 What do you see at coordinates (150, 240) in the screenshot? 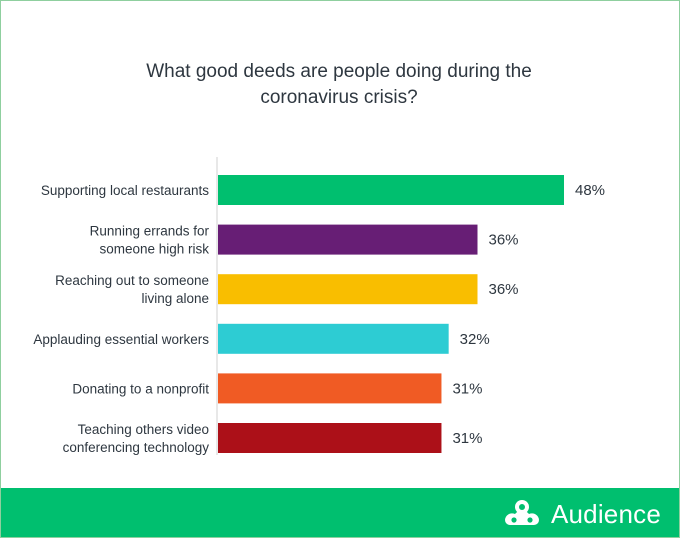
I see `category-label-2: Running errands for someone high risk` at bounding box center [150, 240].